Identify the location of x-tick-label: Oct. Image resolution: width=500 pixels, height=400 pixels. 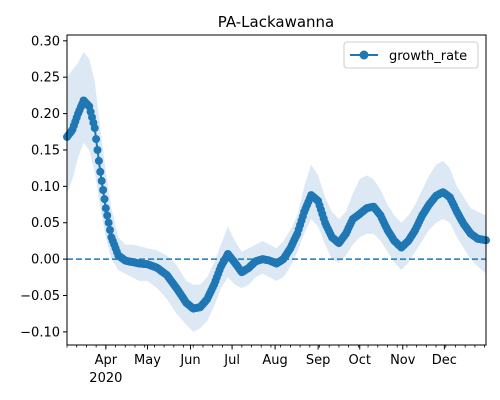
(360, 360).